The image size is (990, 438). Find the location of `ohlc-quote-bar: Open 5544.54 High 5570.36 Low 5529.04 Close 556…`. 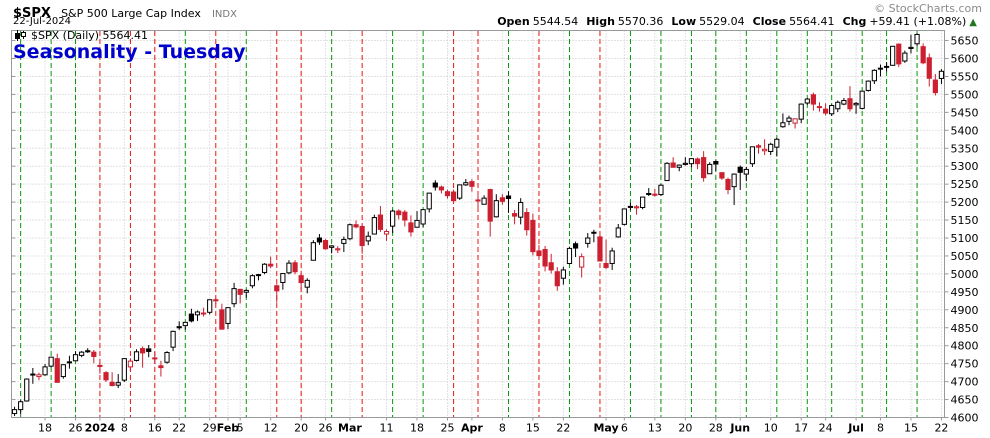

ohlc-quote-bar: Open 5544.54 High 5570.36 Low 5529.04 Close 556… is located at coordinates (737, 21).